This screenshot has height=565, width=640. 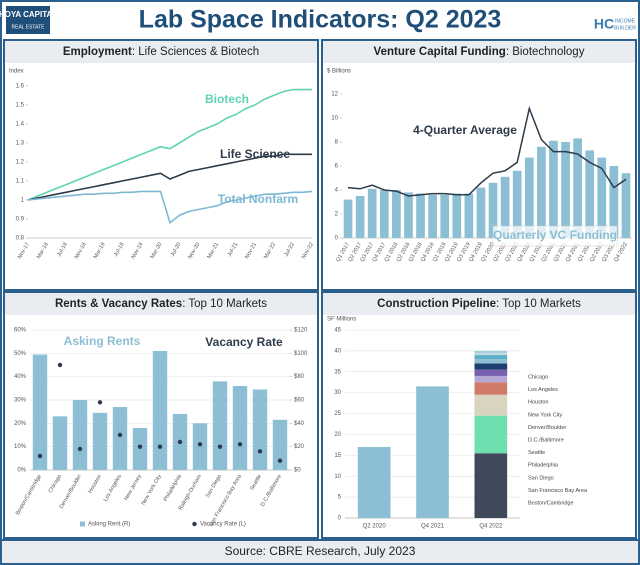 I want to click on annotation: Asking Rents, so click(x=102, y=341).